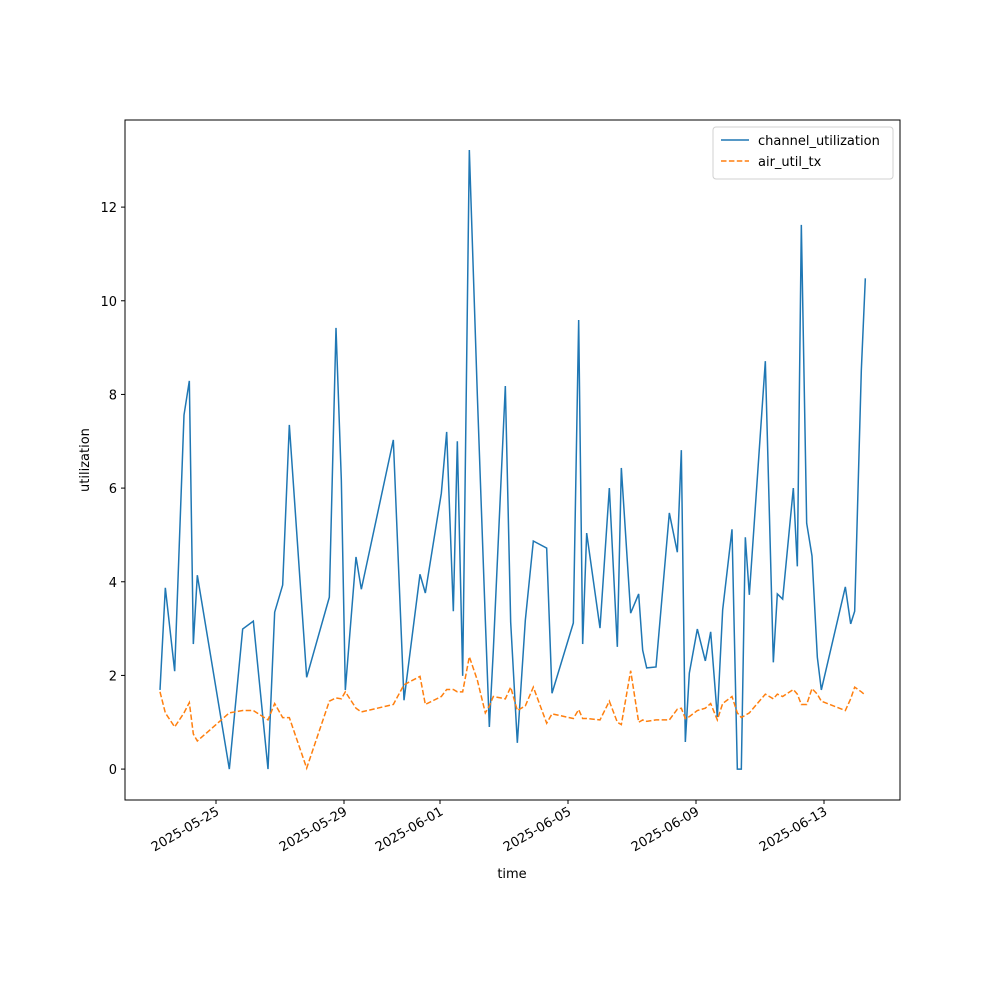  I want to click on x-tick-label: 2025-06-13, so click(793, 829).